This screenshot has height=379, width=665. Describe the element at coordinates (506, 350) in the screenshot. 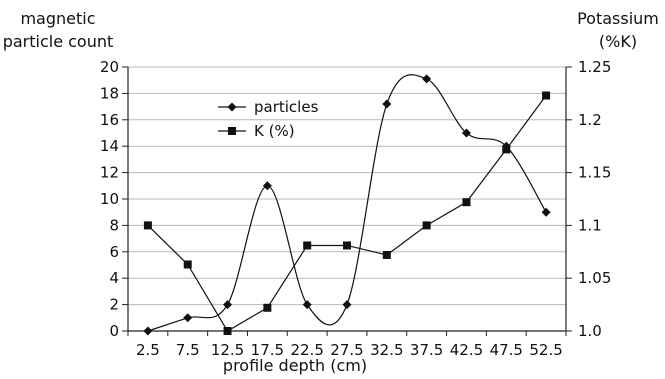

I see `x-axis-tick-label-9: 47.5` at that location.